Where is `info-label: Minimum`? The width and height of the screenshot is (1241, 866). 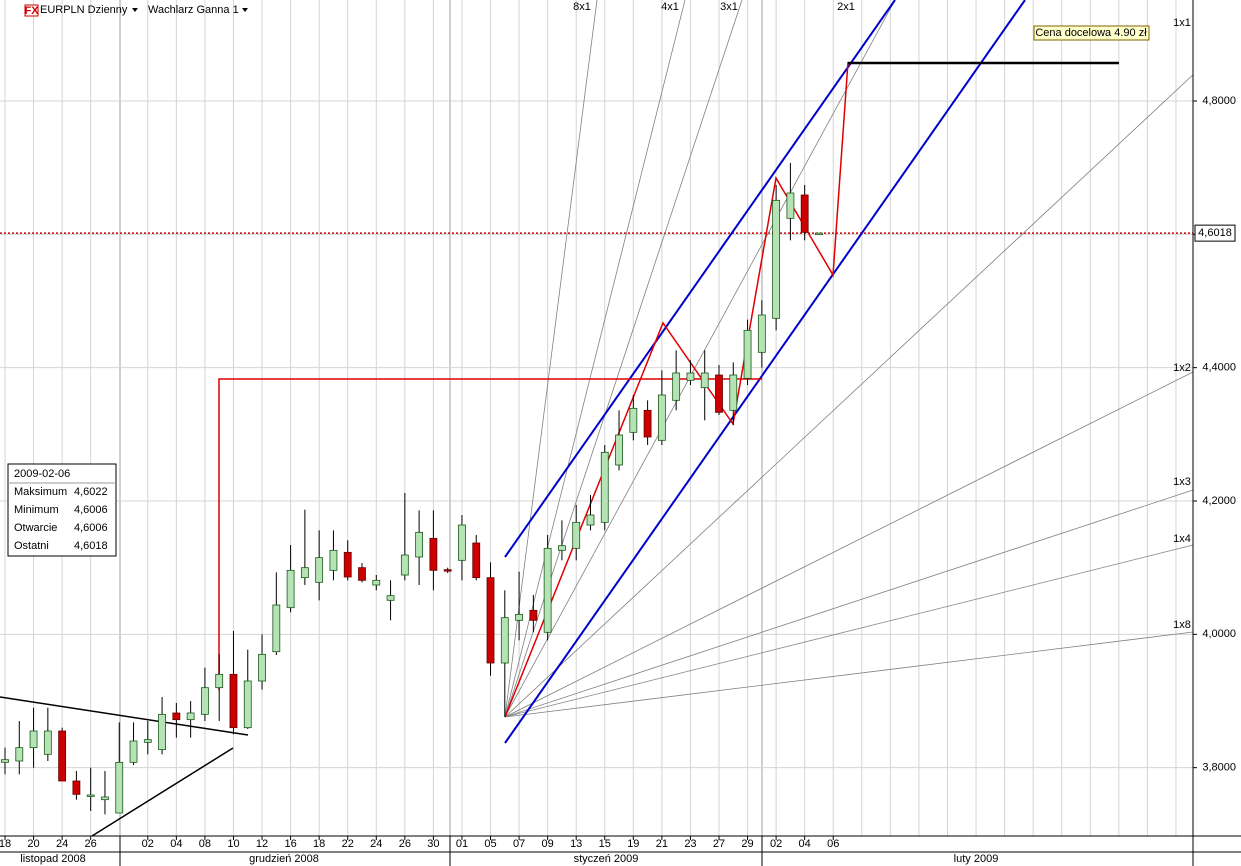
info-label: Minimum is located at coordinates (36, 510).